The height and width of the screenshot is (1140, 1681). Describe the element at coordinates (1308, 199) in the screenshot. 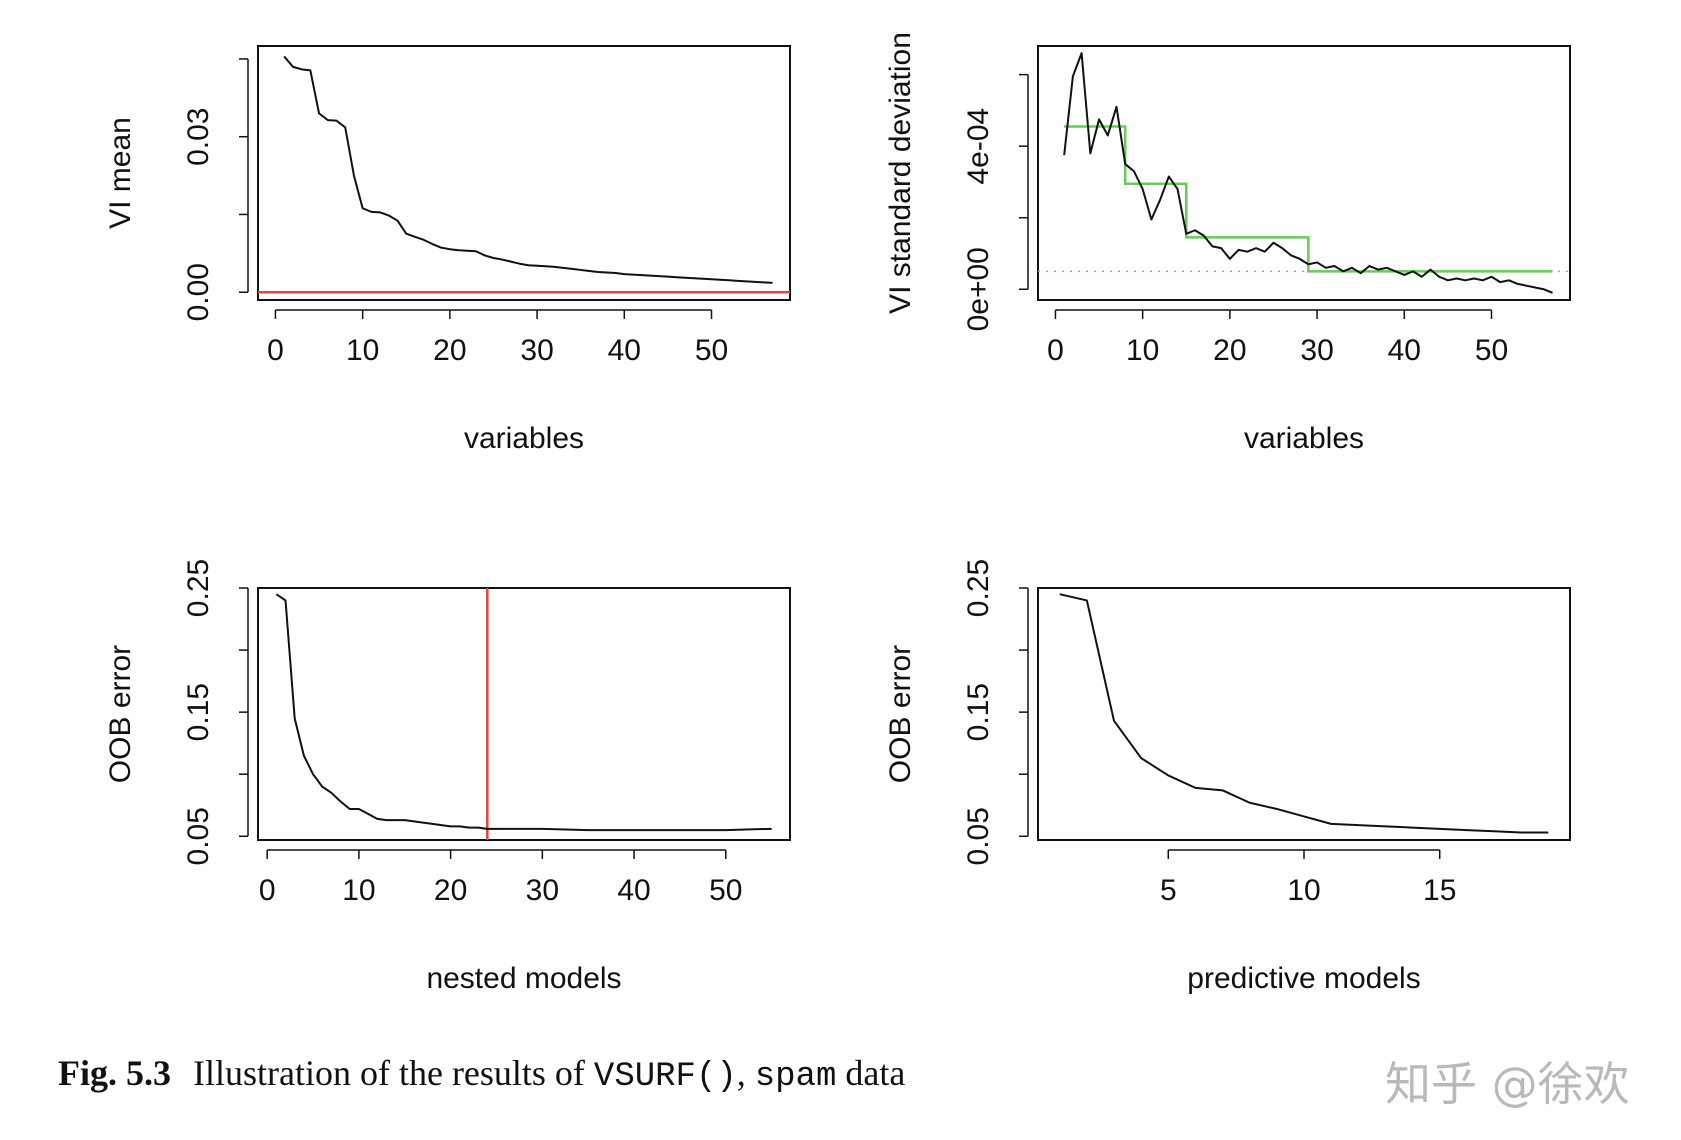

I see `step-series-line` at that location.